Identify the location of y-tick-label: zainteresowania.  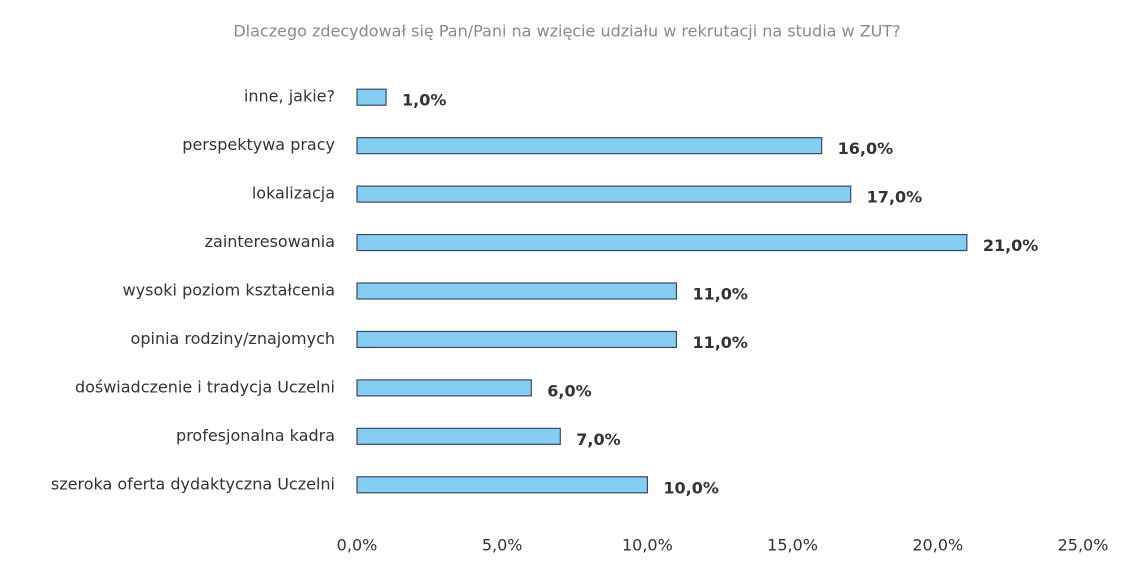
(270, 241).